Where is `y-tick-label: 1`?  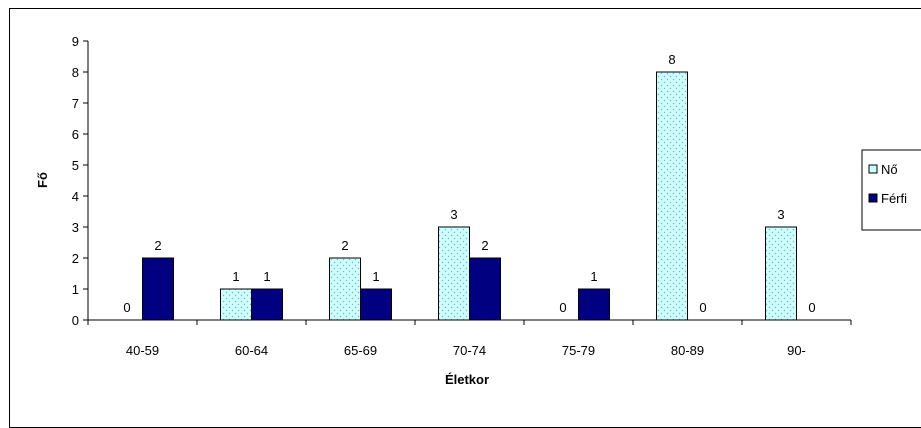
y-tick-label: 1 is located at coordinates (75, 289).